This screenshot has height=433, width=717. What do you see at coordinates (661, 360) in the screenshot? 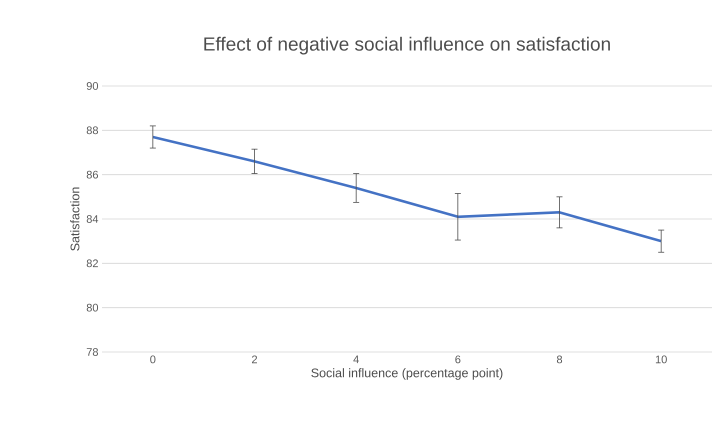
I see `x-tick-label: 10` at bounding box center [661, 360].